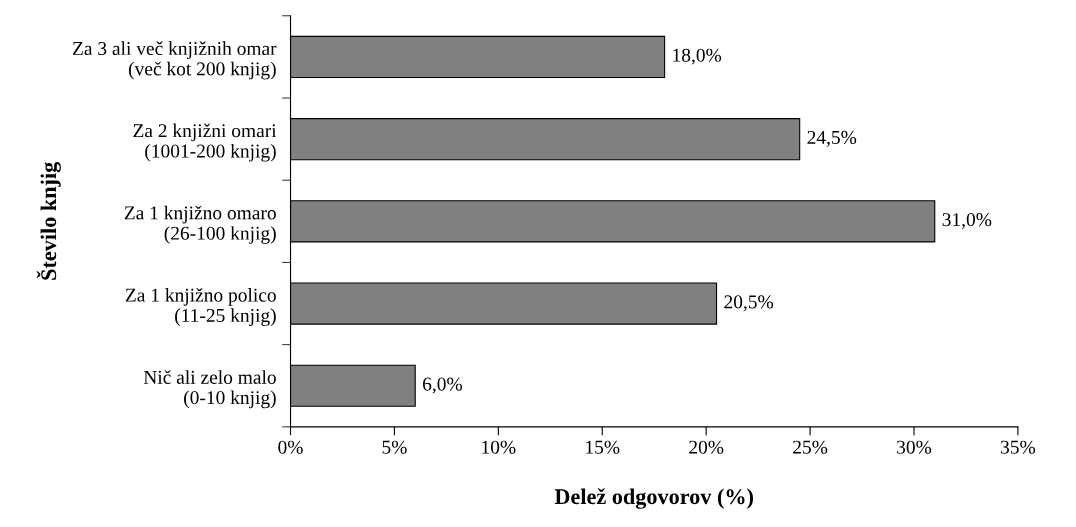 The image size is (1076, 527). I want to click on x-tick-label: 20%, so click(706, 447).